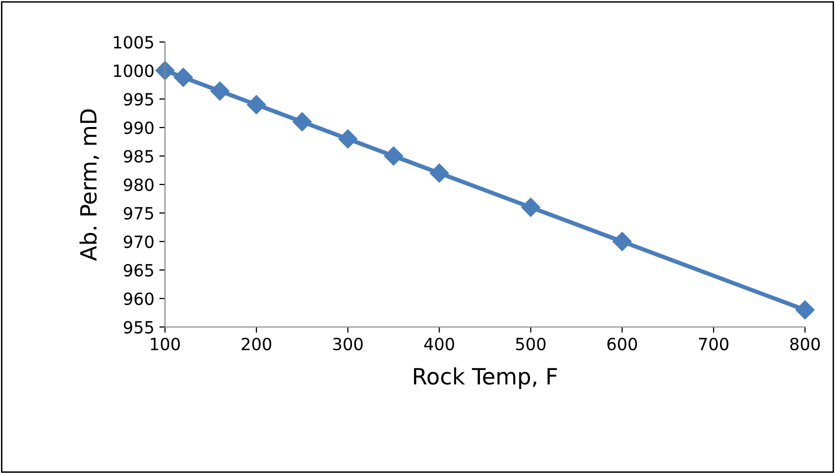 The width and height of the screenshot is (835, 473). What do you see at coordinates (139, 99) in the screenshot?
I see `y-tick-label: 995` at bounding box center [139, 99].